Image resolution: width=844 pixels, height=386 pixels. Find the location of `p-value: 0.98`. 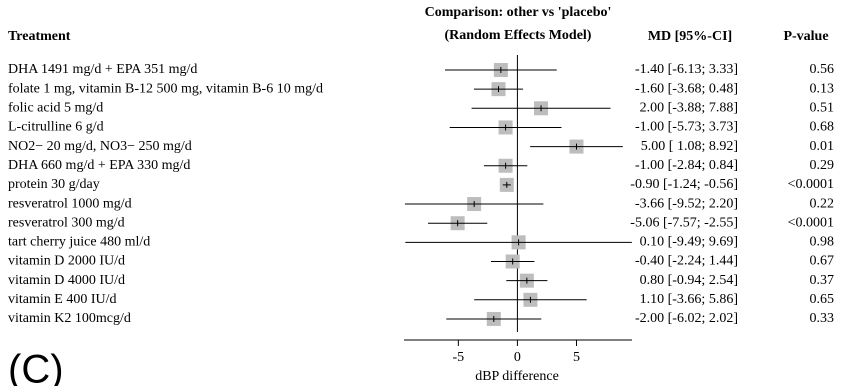

p-value: 0.98 is located at coordinates (822, 242).